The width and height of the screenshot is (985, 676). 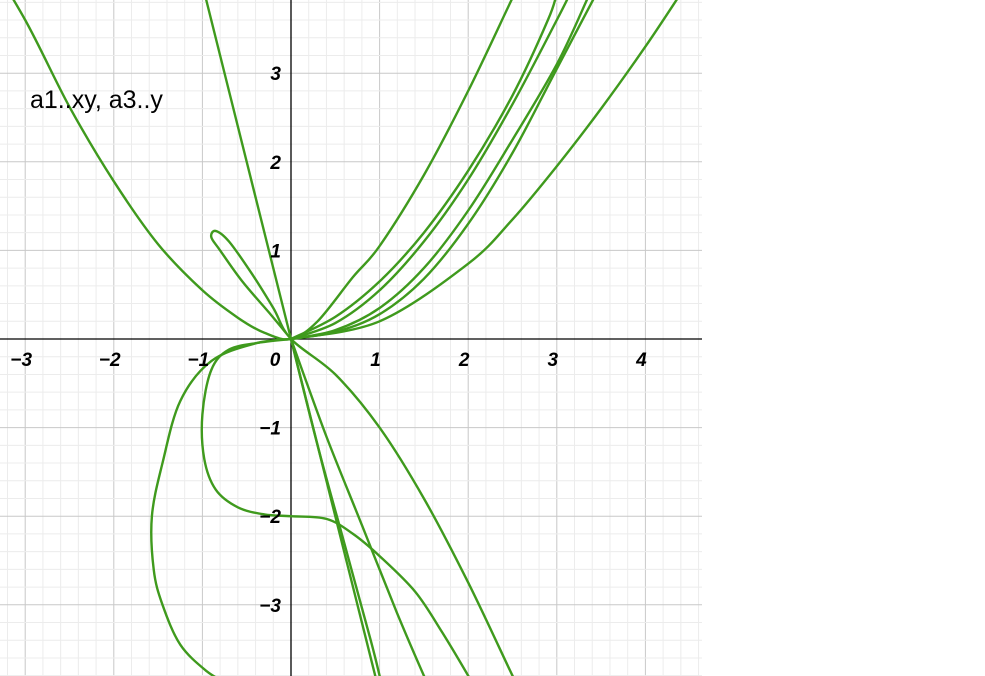 What do you see at coordinates (199, 360) in the screenshot?
I see `x-tick-label: −1` at bounding box center [199, 360].